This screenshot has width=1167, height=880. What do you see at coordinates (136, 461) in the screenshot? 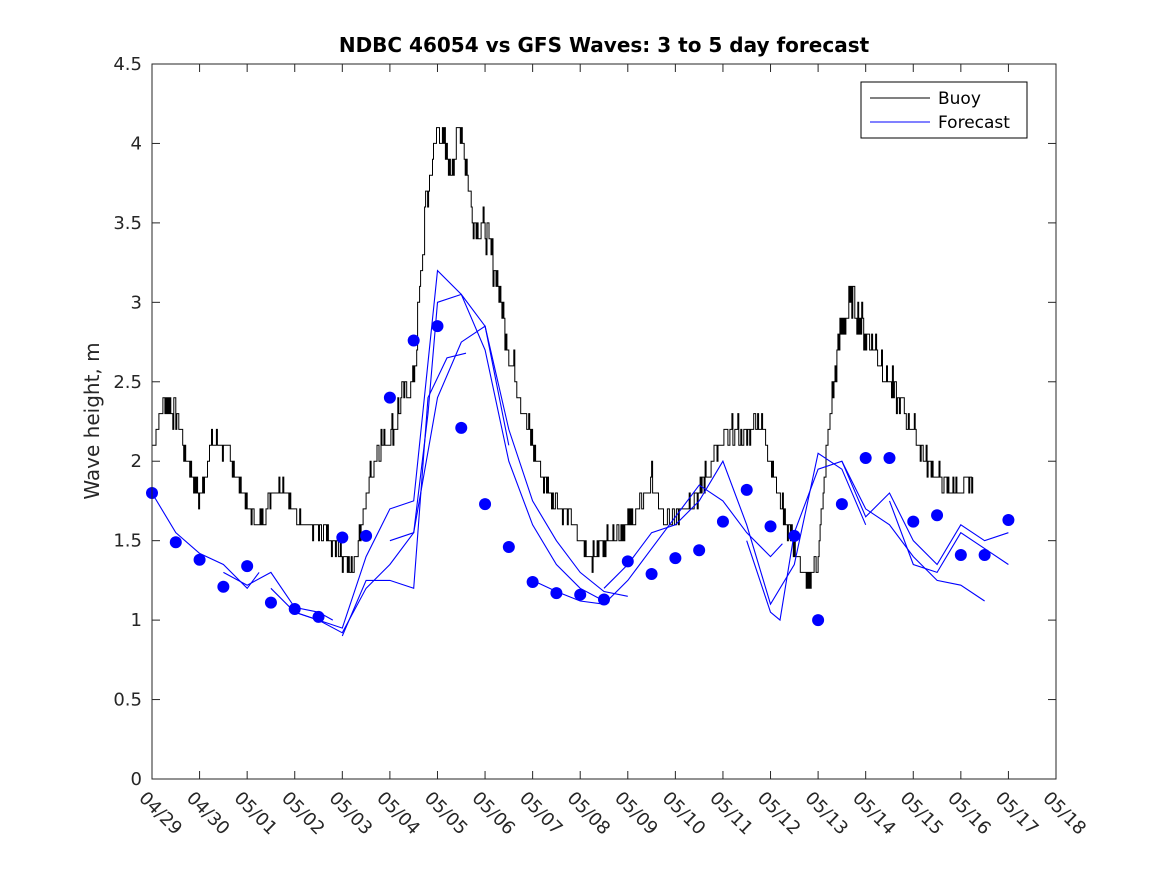
I see `y-tick-label-4: 2` at bounding box center [136, 461].